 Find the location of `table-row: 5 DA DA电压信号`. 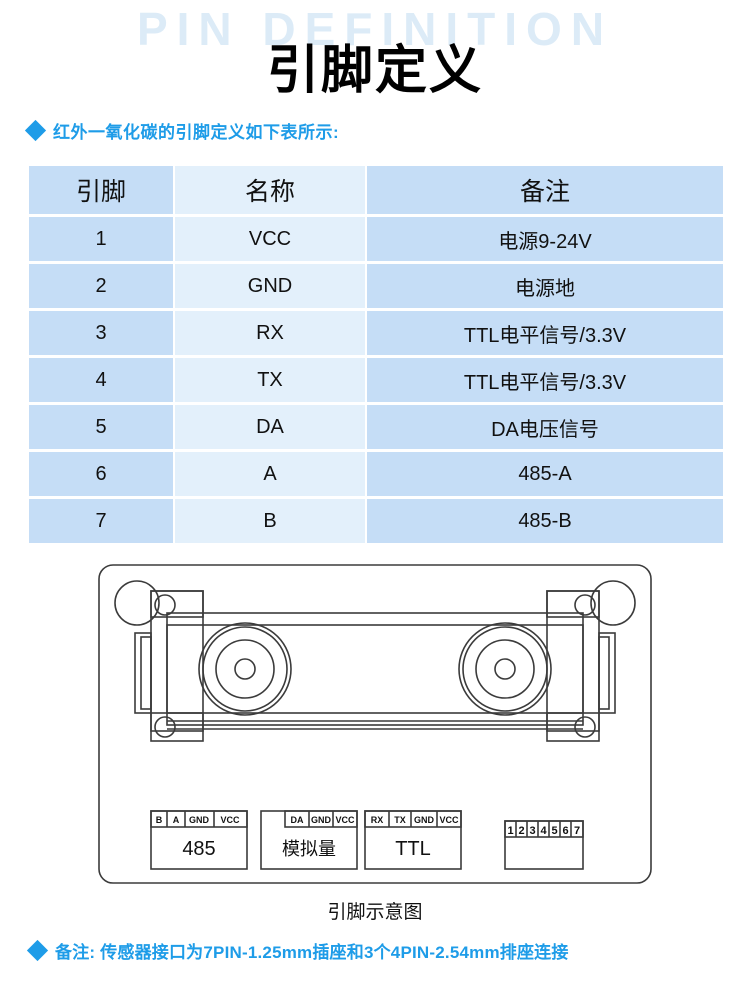

table-row: 5 DA DA电压信号 is located at coordinates (376, 427).